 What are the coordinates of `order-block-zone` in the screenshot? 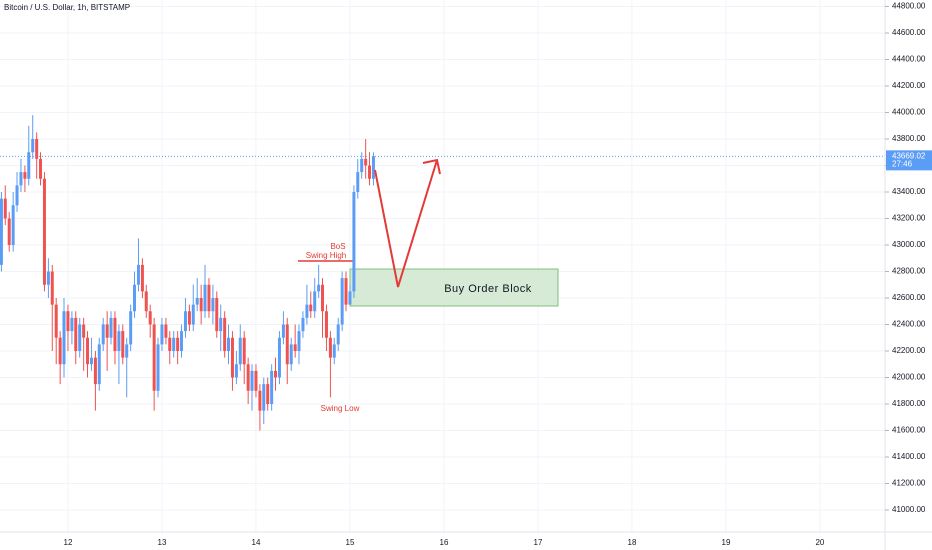 It's located at (454, 287).